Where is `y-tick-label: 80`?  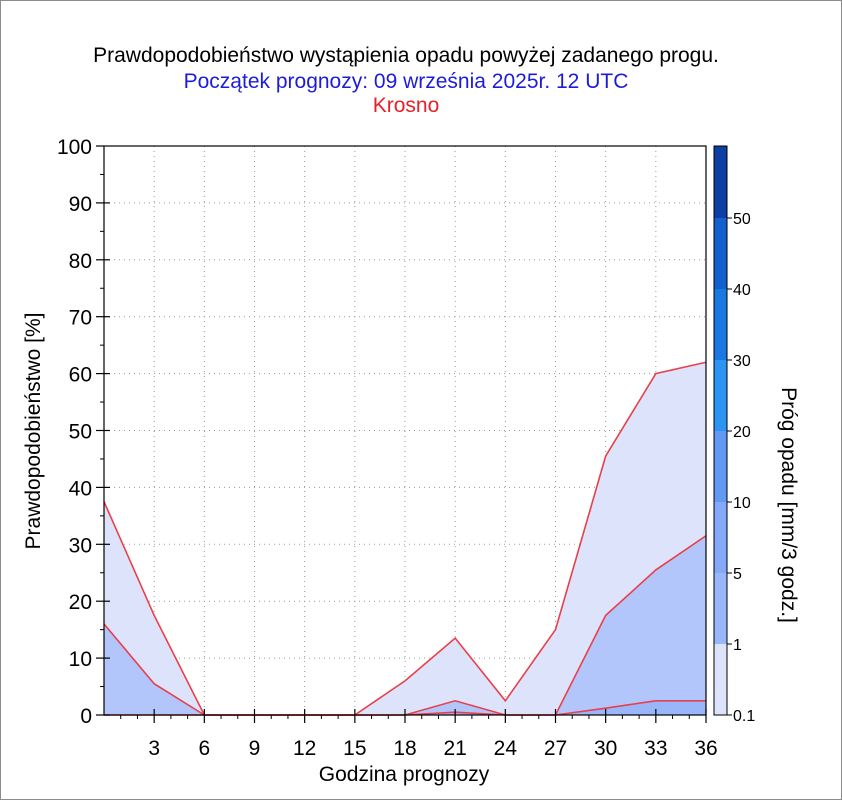 y-tick-label: 80 is located at coordinates (80, 261).